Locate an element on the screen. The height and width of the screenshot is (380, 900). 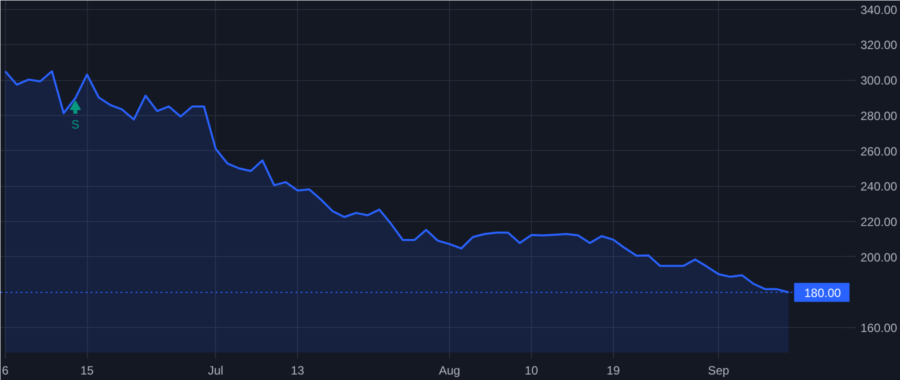
legend-label: S is located at coordinates (75, 125).